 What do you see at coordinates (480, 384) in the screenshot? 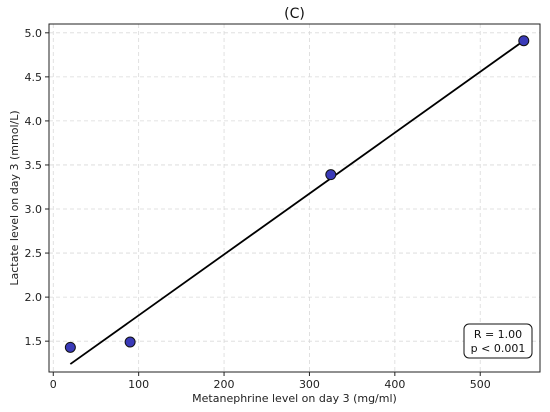
I see `x-tick-label: 500` at bounding box center [480, 384].